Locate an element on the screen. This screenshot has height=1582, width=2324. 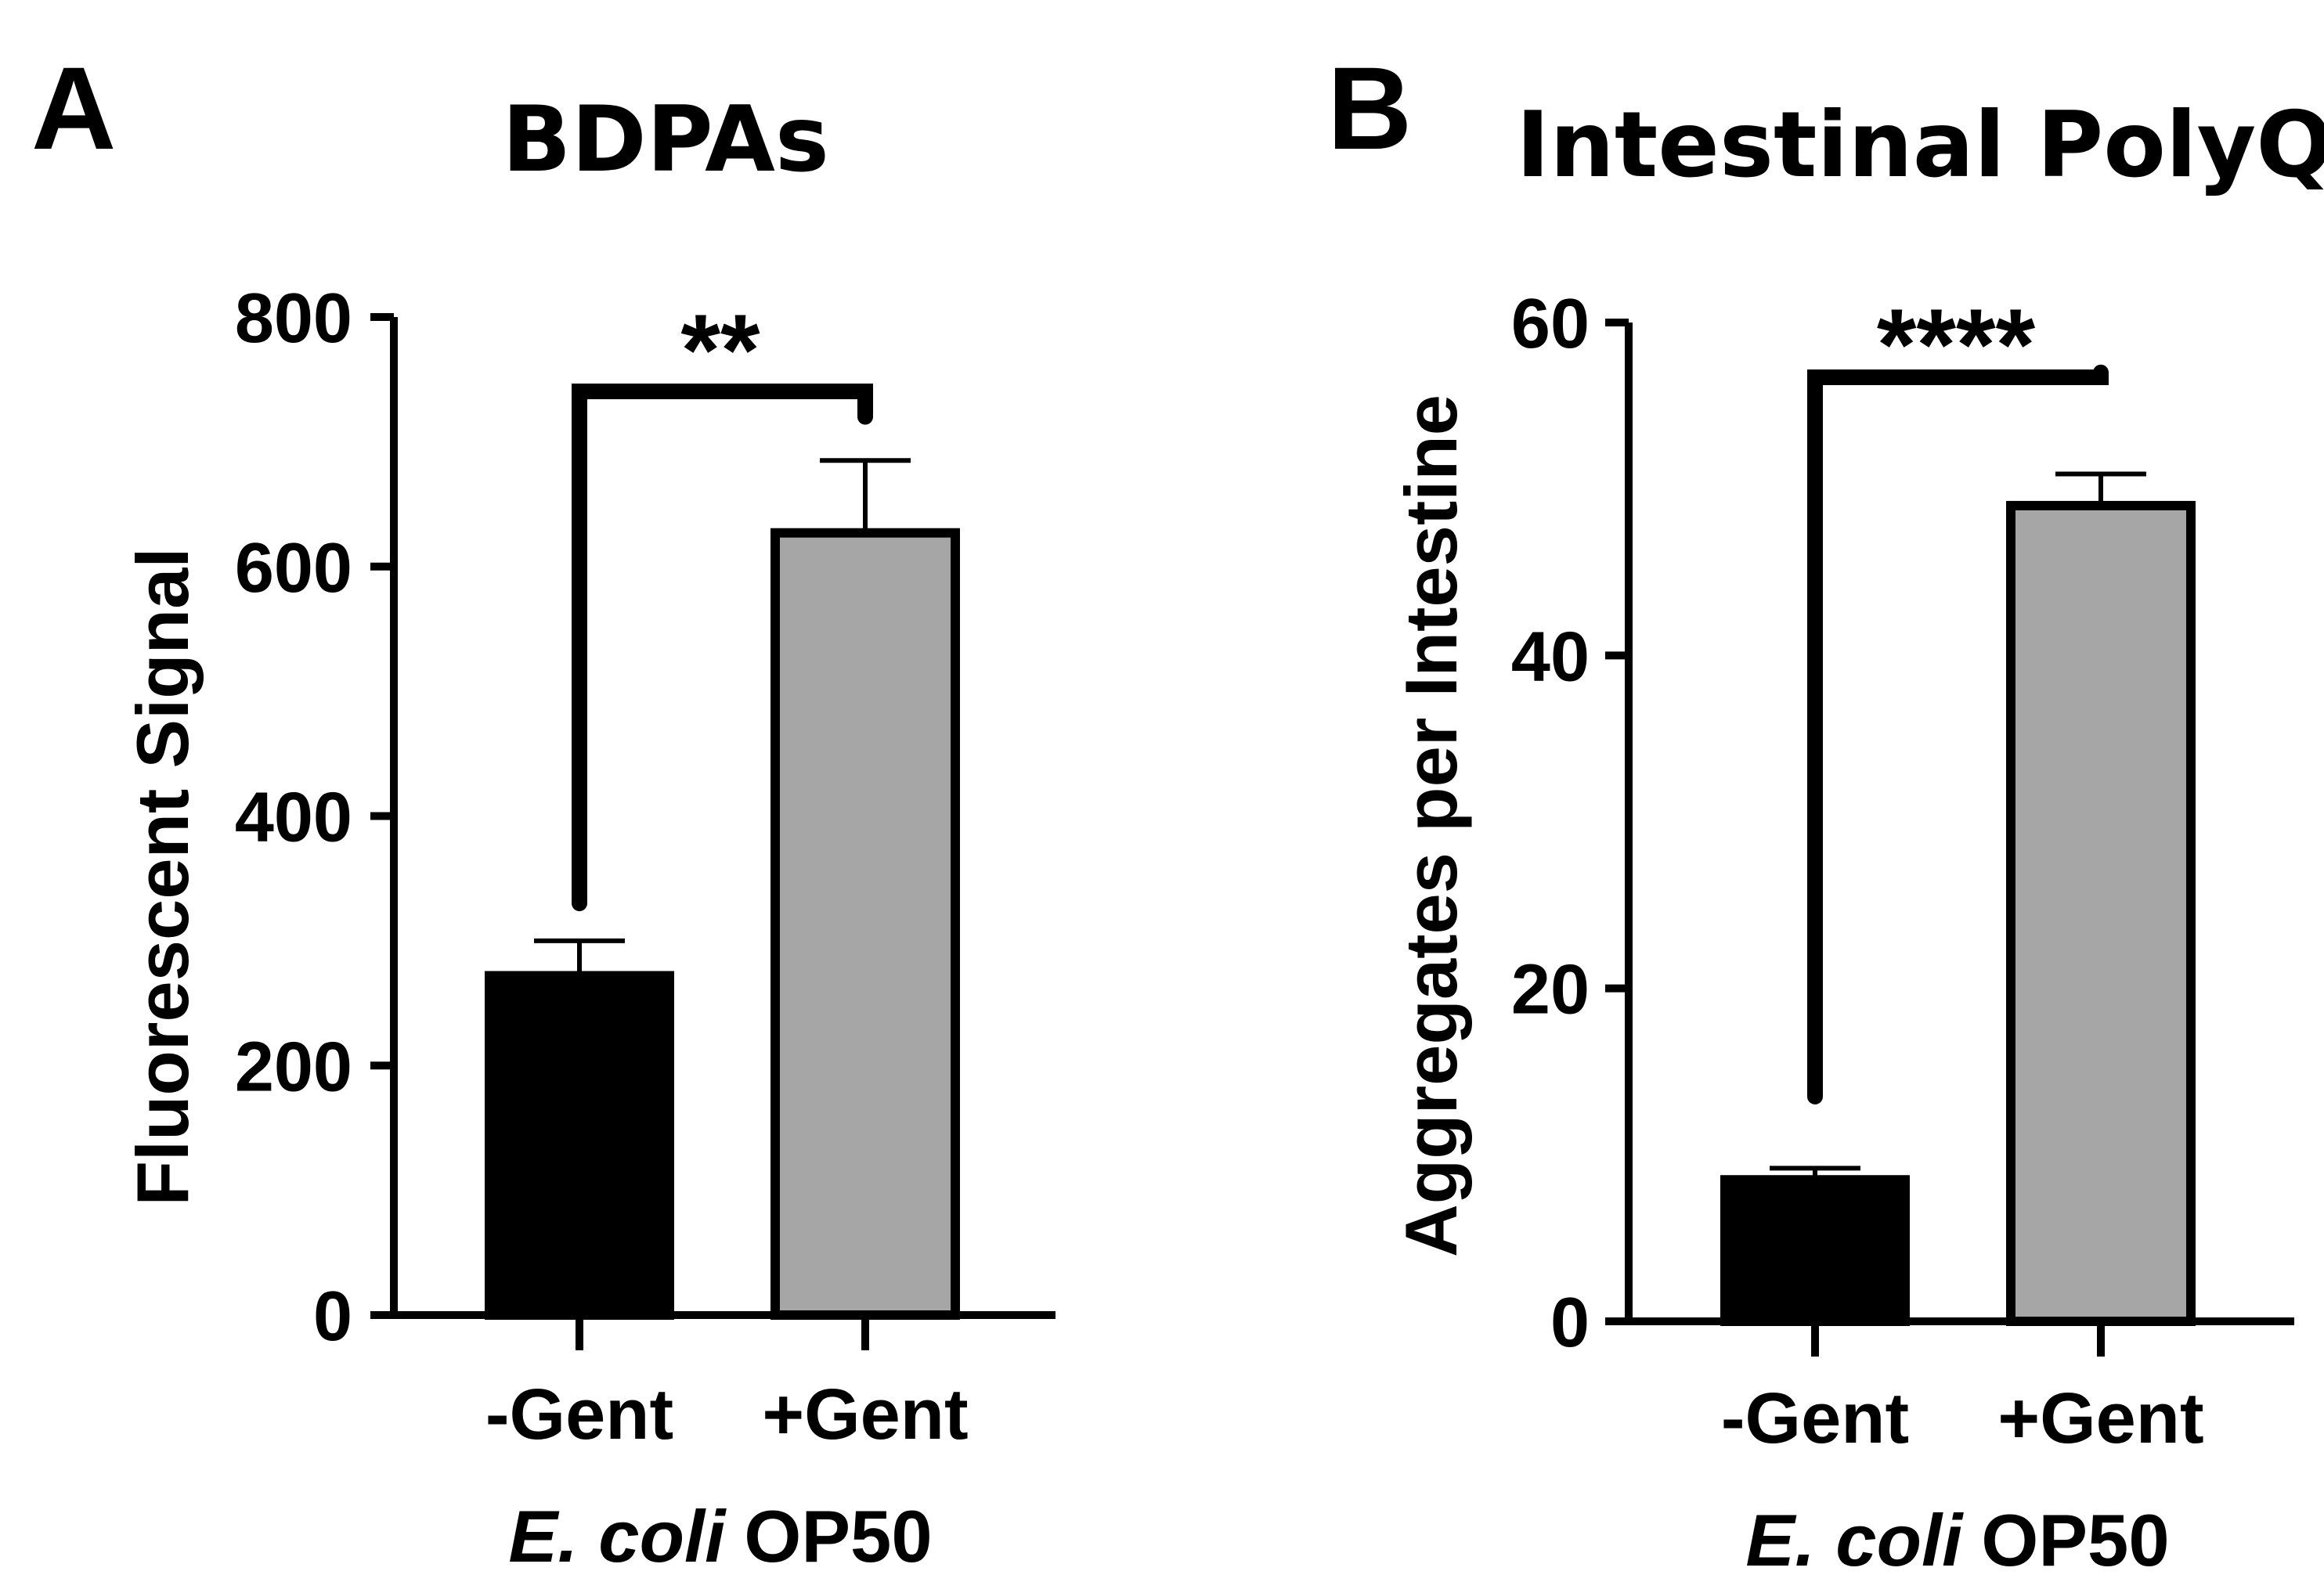
chart-title-b: Intestinal PolyQ is located at coordinates (1920, 145).